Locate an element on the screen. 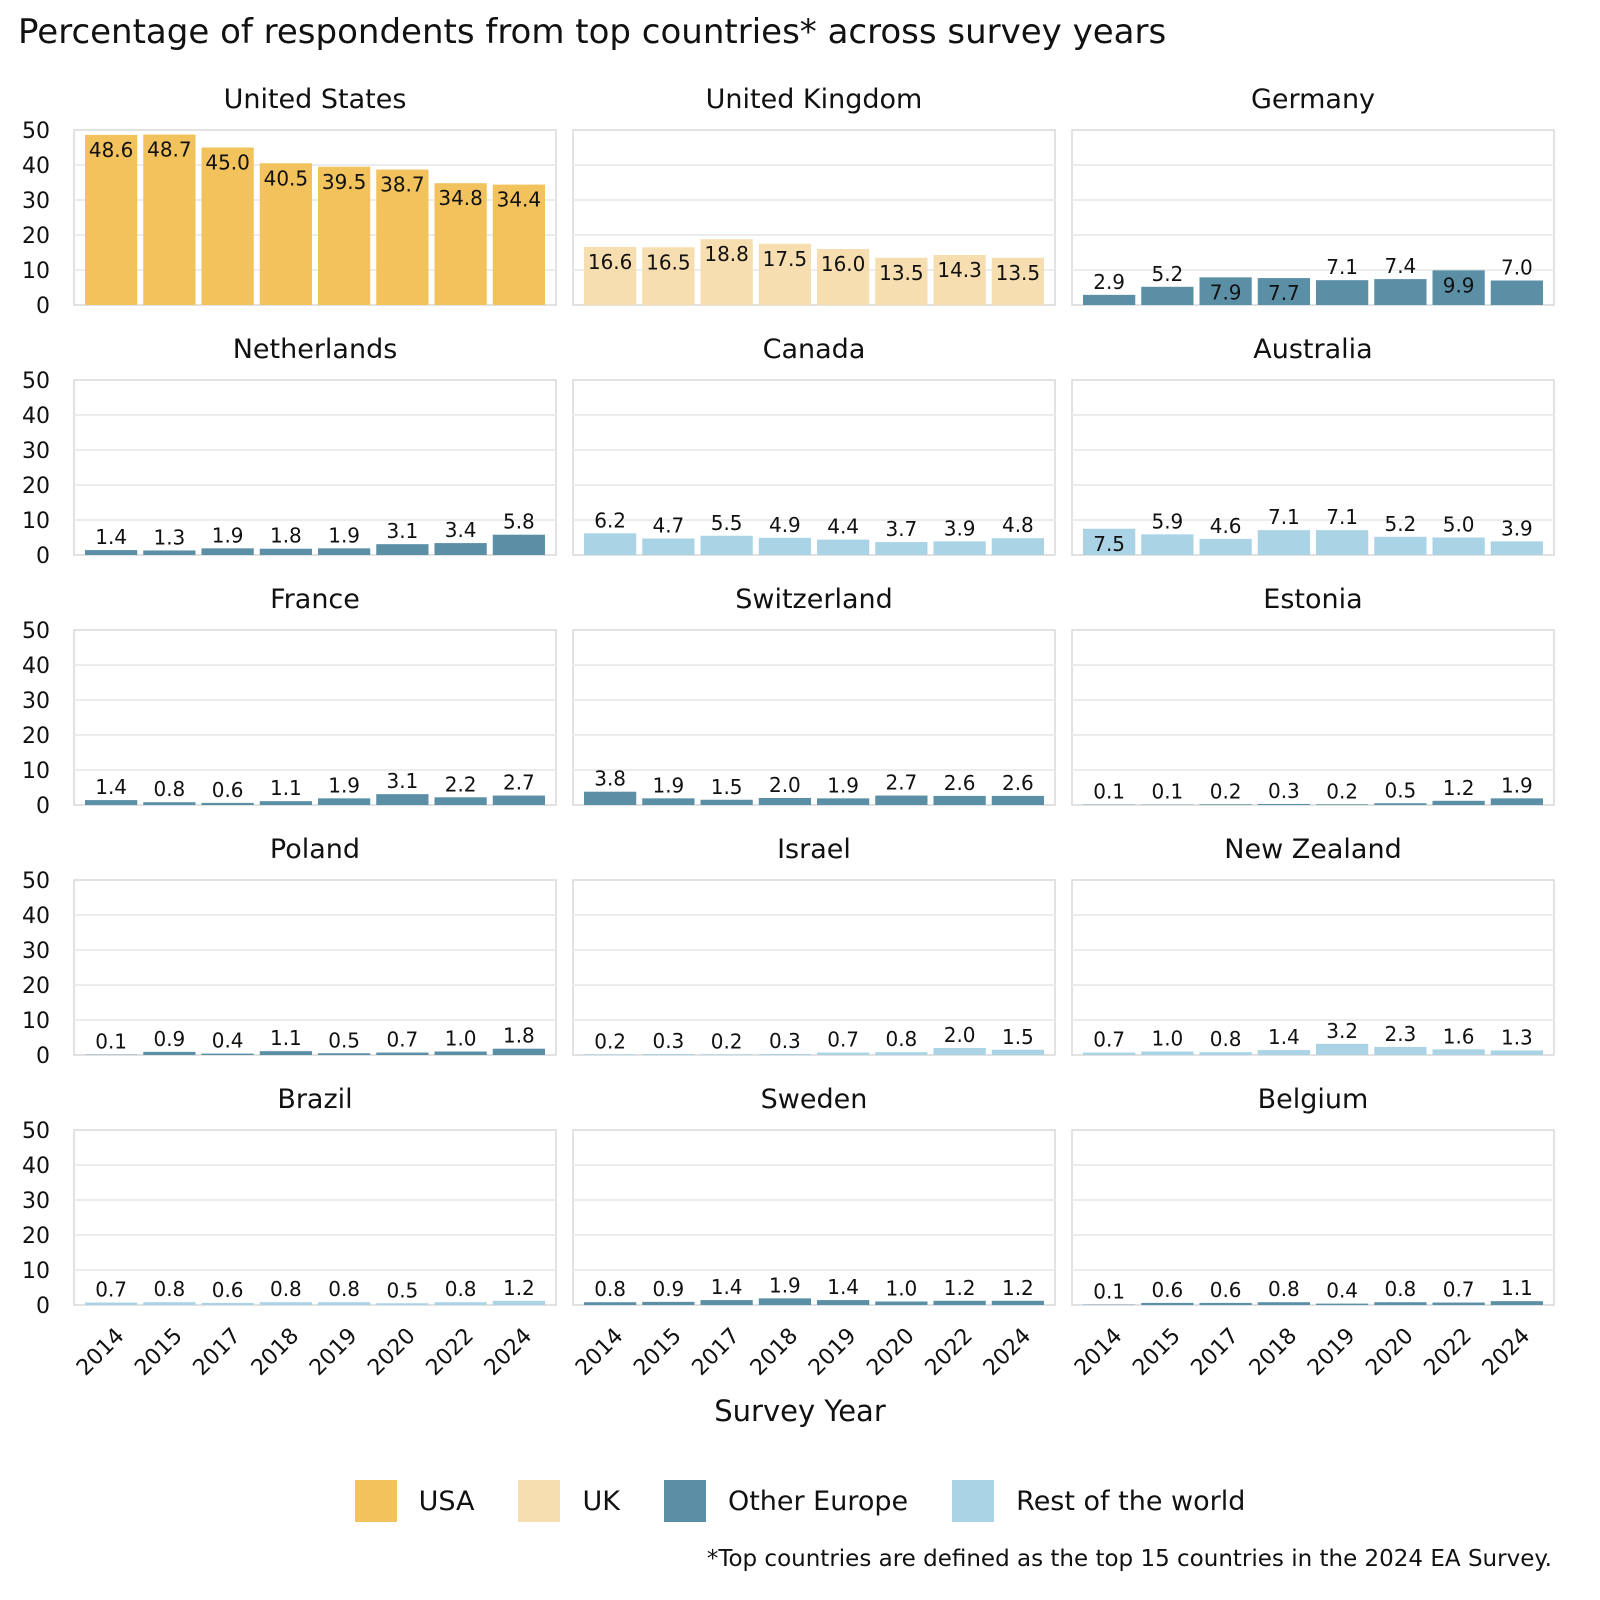 The height and width of the screenshot is (1600, 1600). panel-title-israel: Israel is located at coordinates (814, 849).